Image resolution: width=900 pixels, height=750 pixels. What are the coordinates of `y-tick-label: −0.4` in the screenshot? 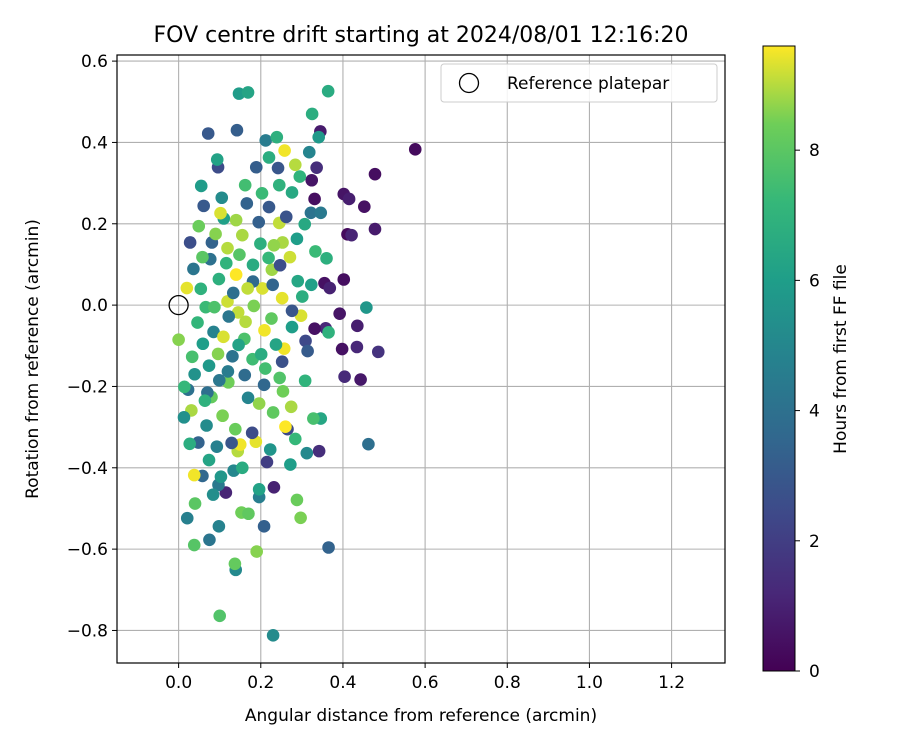 It's located at (87, 469).